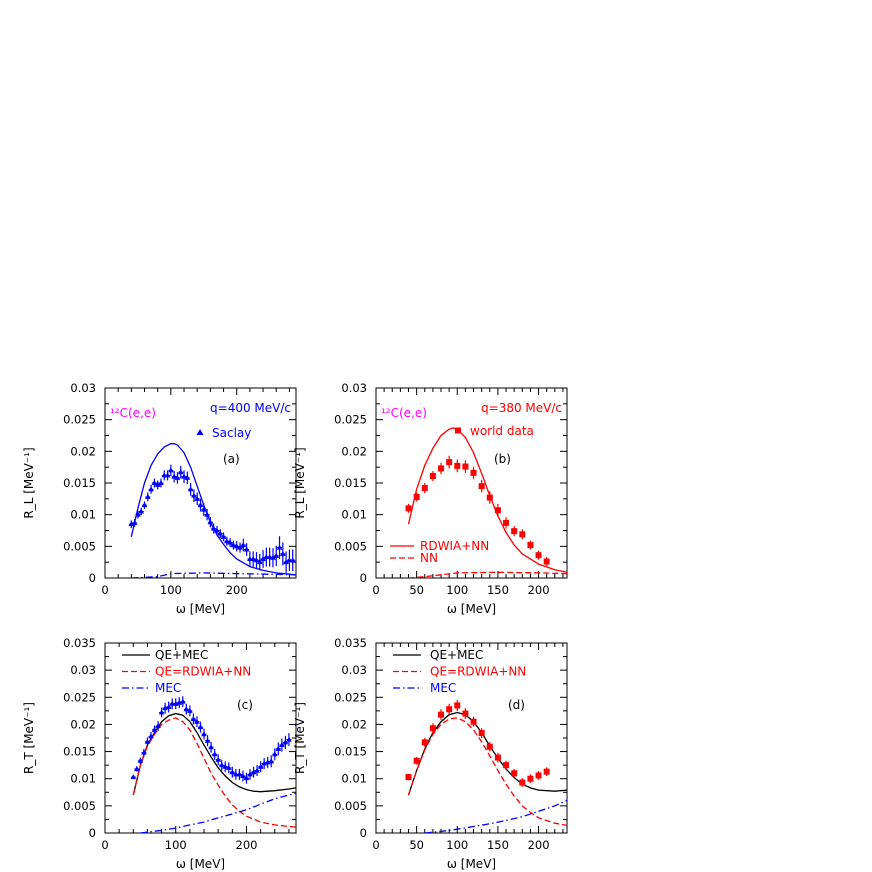  I want to click on y-axis-label: R_T [MeV⁻¹], so click(300, 738).